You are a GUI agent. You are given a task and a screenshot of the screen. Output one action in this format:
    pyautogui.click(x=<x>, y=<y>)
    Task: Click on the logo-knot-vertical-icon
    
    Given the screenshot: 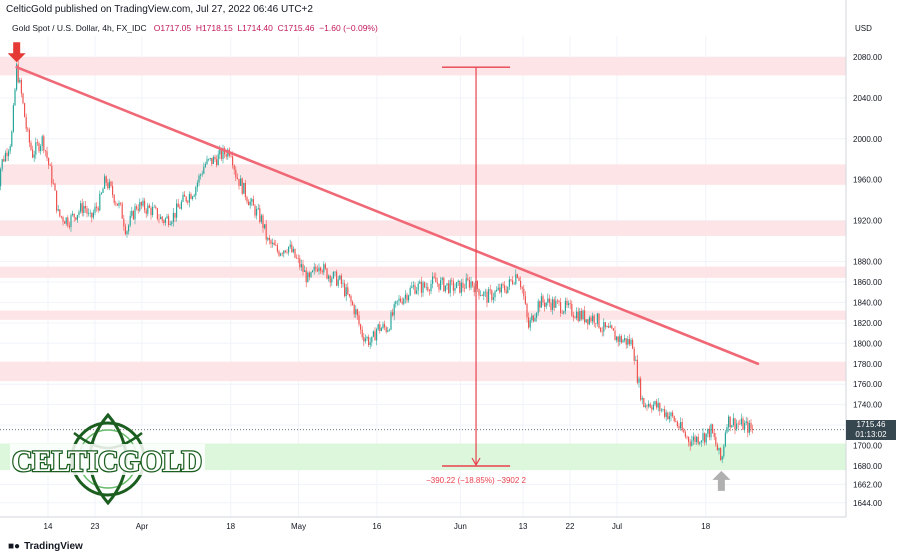 What is the action you would take?
    pyautogui.click(x=108, y=459)
    